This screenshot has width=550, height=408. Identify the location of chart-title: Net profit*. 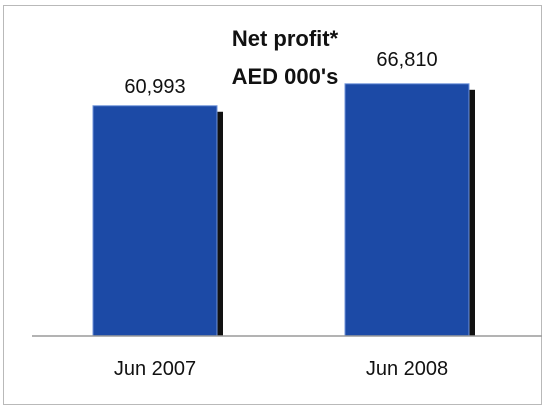
(285, 38).